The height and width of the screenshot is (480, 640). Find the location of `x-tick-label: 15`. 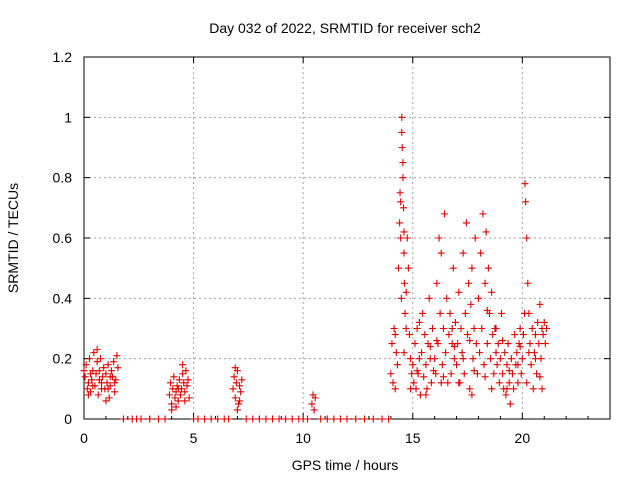

x-tick-label: 15 is located at coordinates (413, 438).